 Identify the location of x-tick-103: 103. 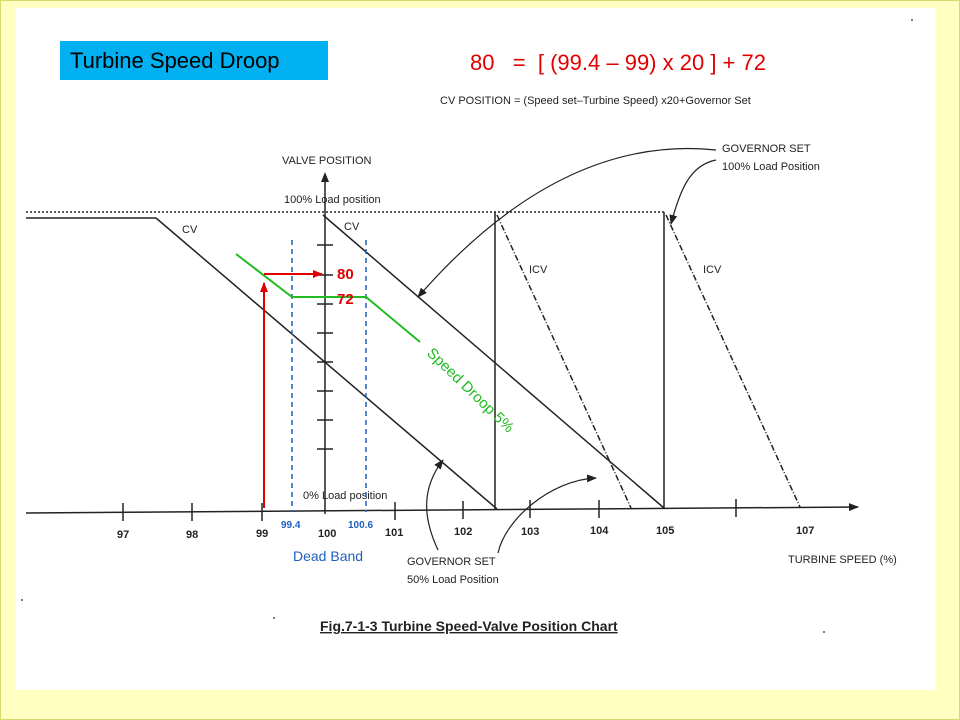
(530, 532).